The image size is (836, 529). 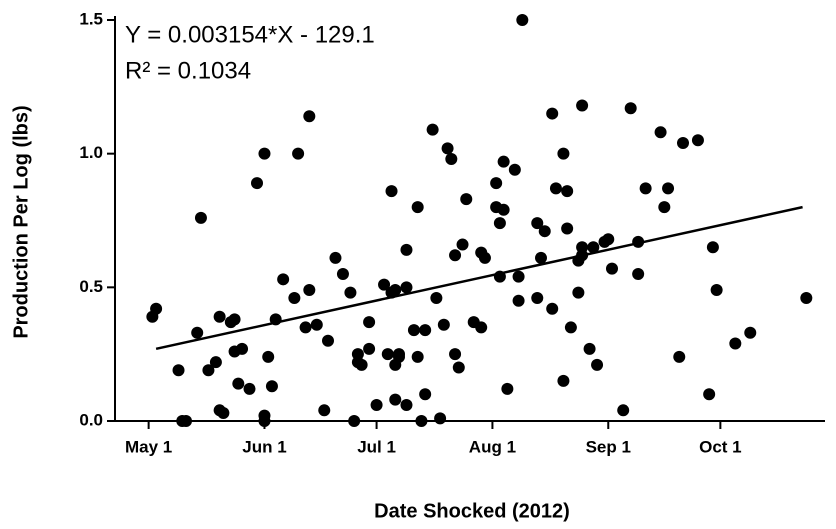 What do you see at coordinates (264, 446) in the screenshot?
I see `x-tick-label: Jun 1` at bounding box center [264, 446].